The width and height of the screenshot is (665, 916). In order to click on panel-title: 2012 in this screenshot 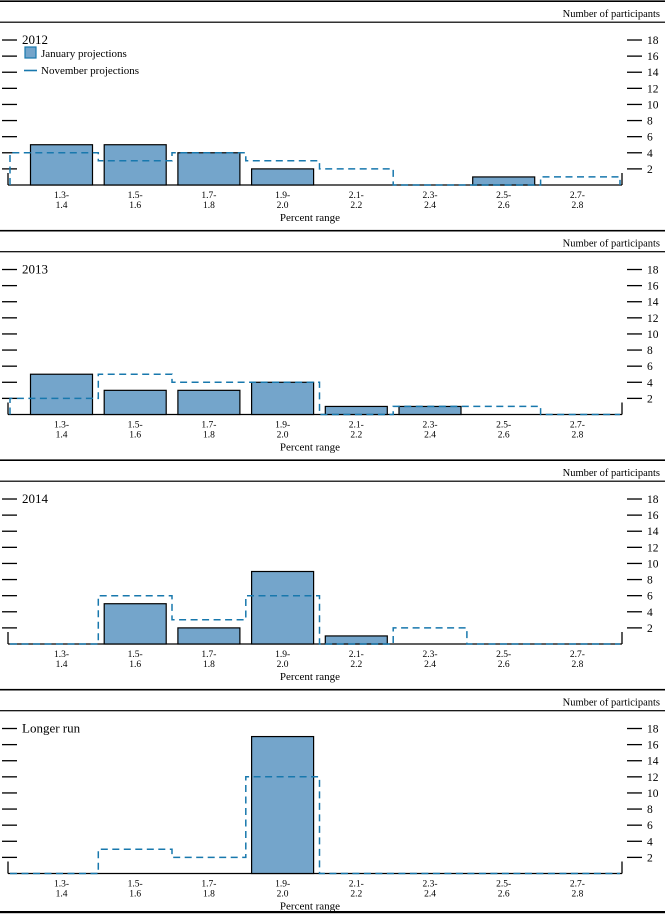, I will do `click(35, 39)`.